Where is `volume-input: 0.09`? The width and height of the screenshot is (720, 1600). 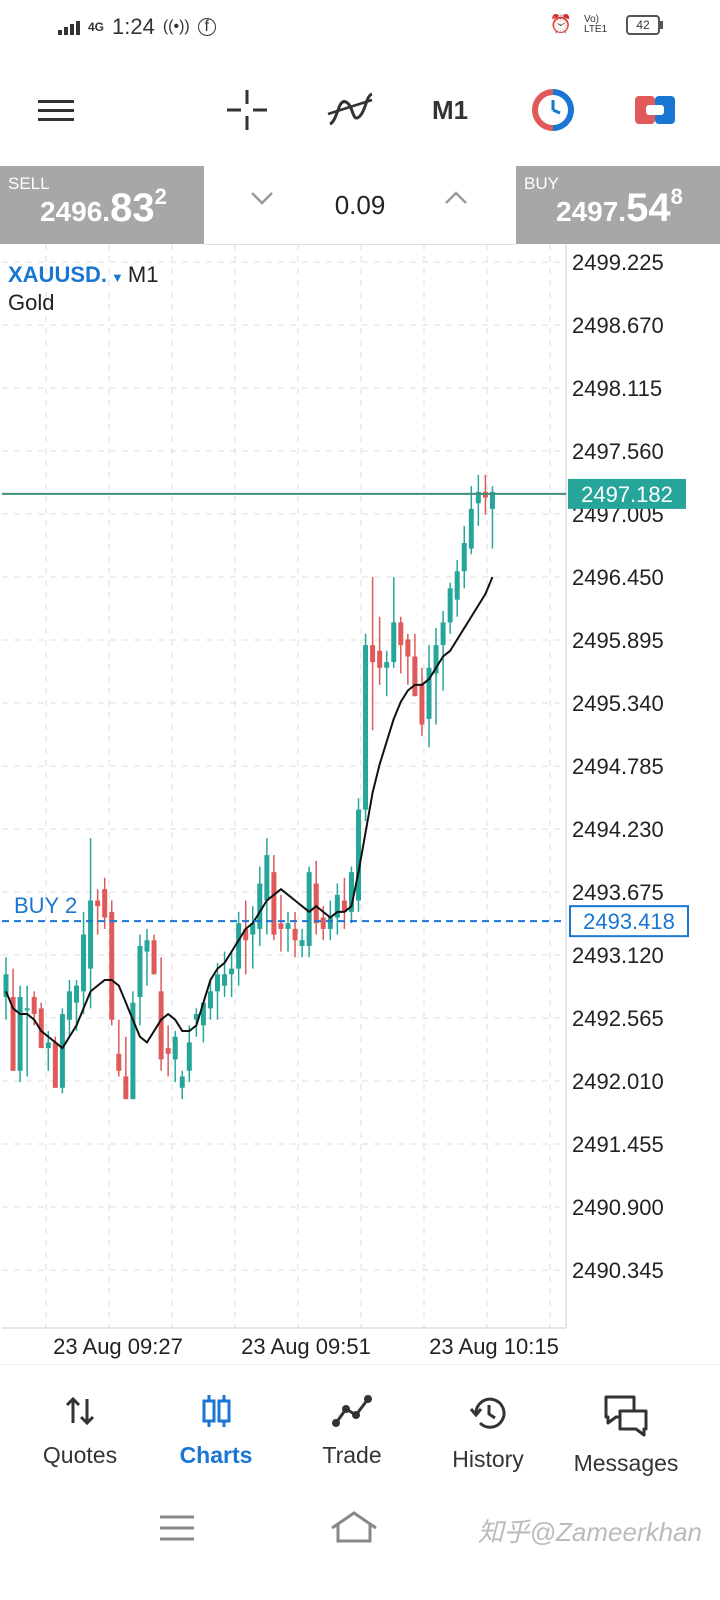 volume-input: 0.09 is located at coordinates (360, 205).